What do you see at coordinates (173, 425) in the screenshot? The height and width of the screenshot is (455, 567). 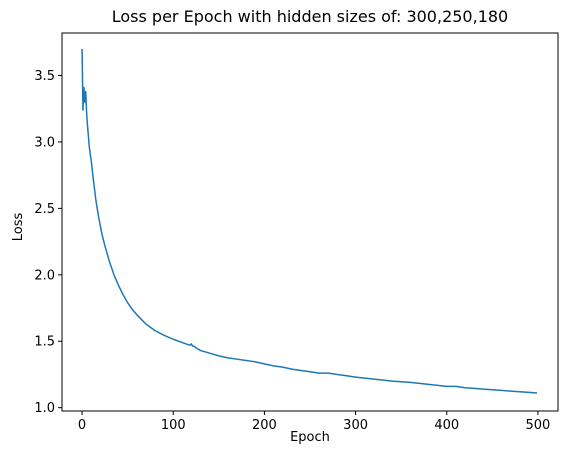 I see `x-tick-label: 100` at bounding box center [173, 425].